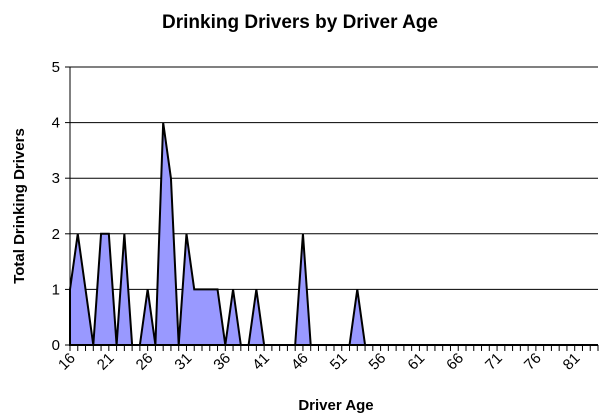 The height and width of the screenshot is (417, 600). What do you see at coordinates (19, 206) in the screenshot?
I see `y-axis-title: Total Drinking Drivers` at bounding box center [19, 206].